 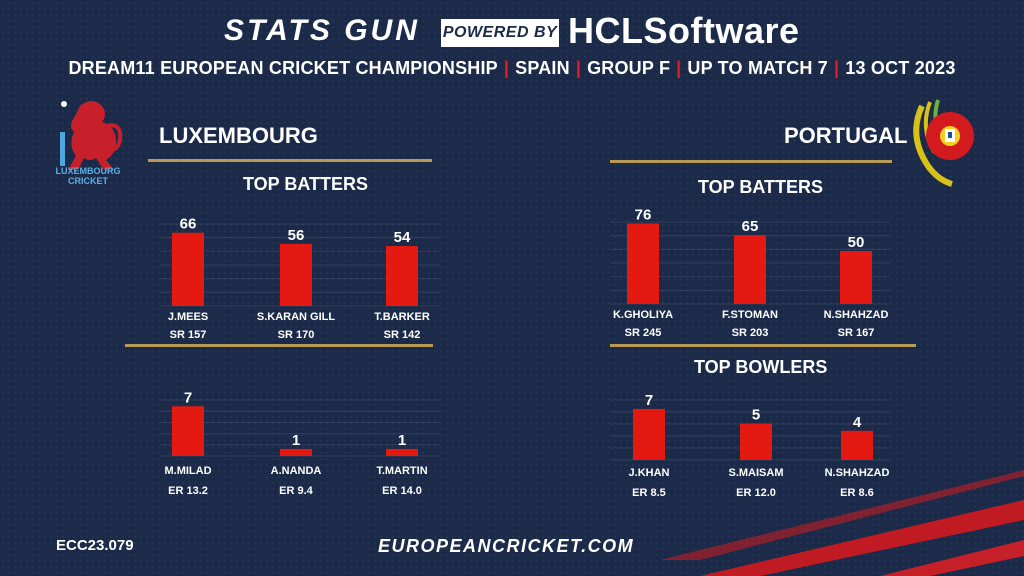 I want to click on bar-j-khan, so click(x=649, y=434).